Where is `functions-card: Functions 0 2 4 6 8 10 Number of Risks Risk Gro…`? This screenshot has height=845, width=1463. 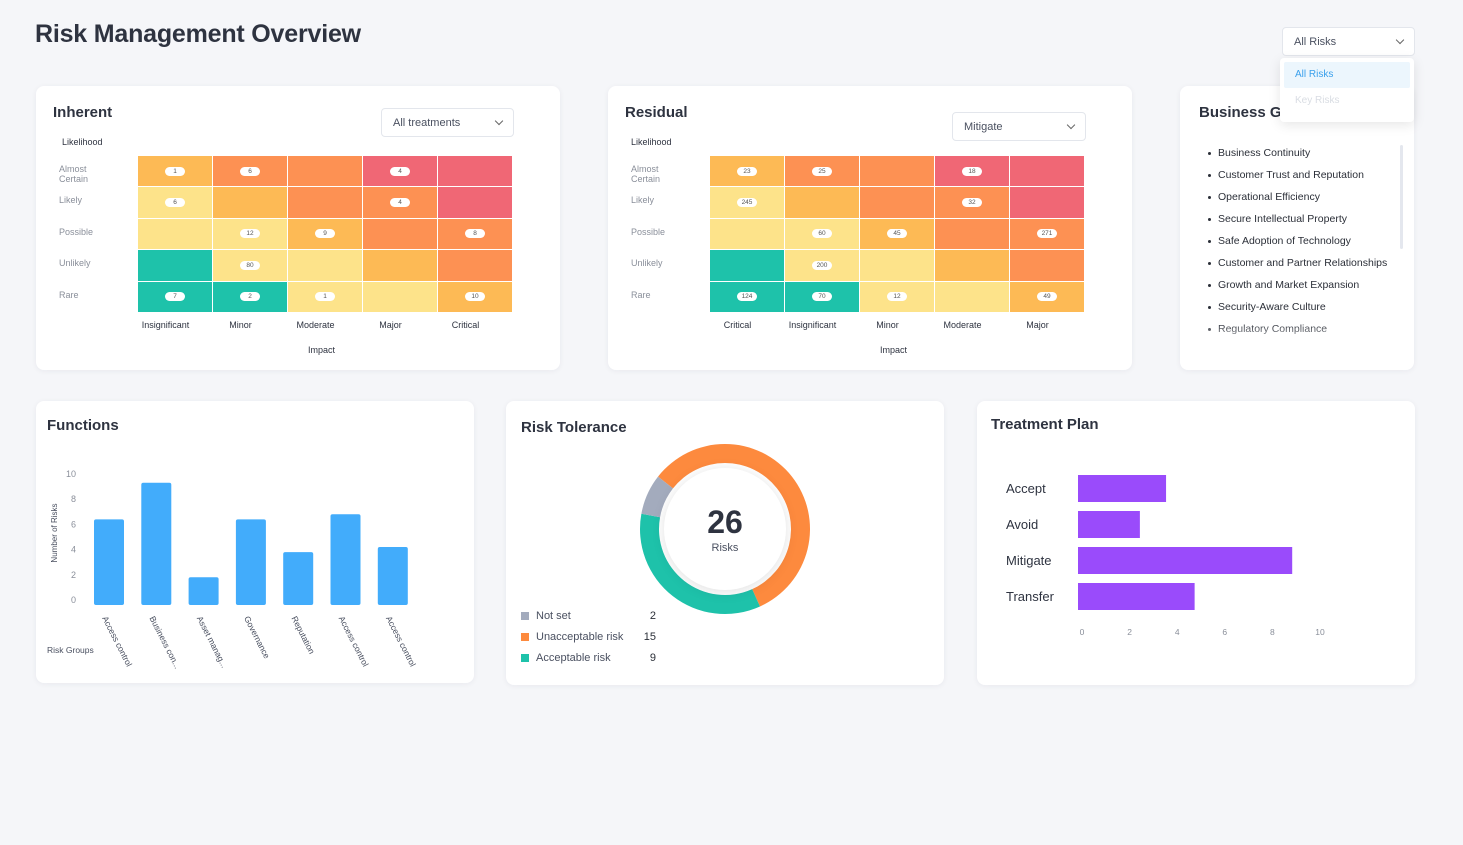 functions-card: Functions 0 2 4 6 8 10 Number of Risks Risk Gro… is located at coordinates (255, 542).